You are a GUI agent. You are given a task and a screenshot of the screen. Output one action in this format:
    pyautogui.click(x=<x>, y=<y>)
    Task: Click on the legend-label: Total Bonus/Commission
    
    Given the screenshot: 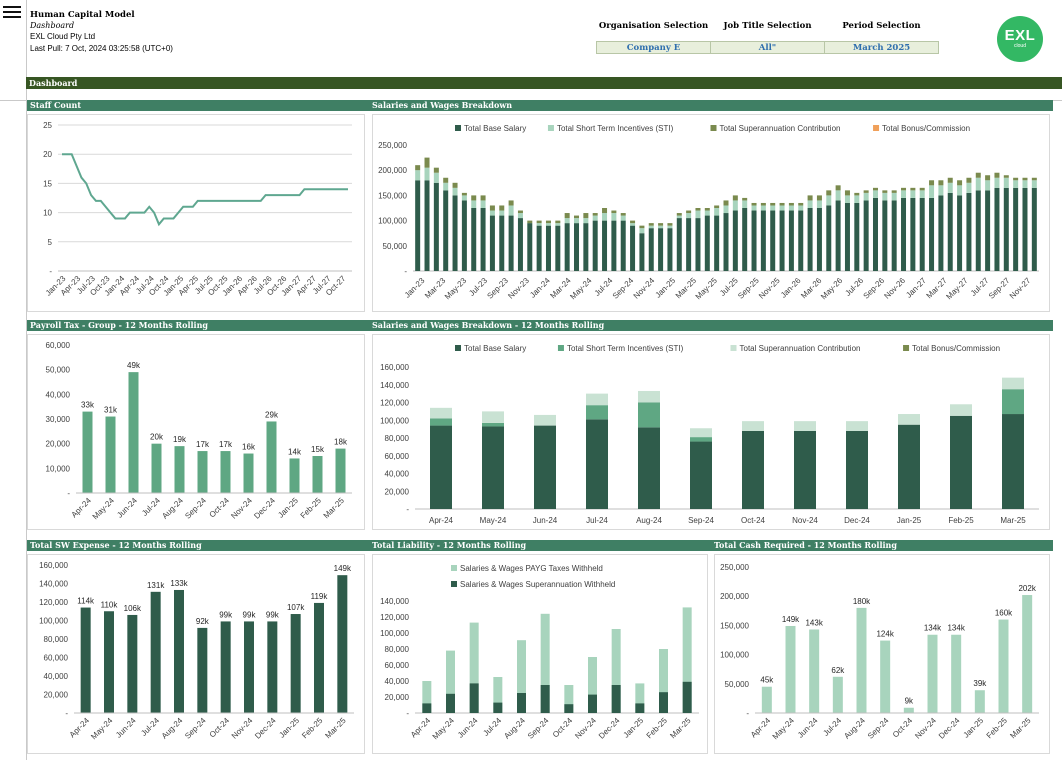 What is the action you would take?
    pyautogui.click(x=926, y=128)
    